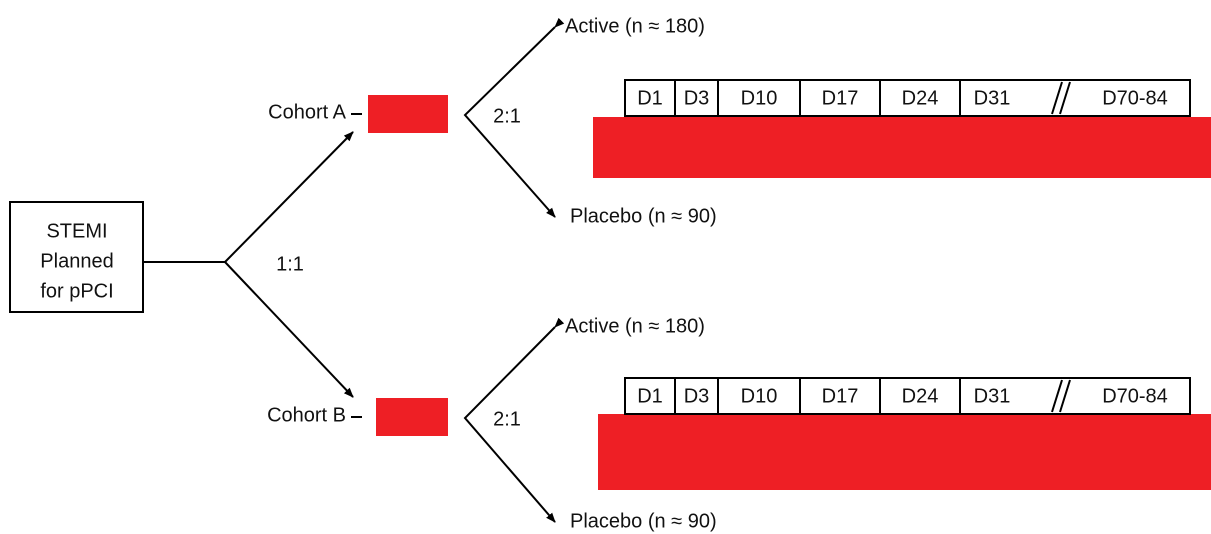 The height and width of the screenshot is (534, 1211). Describe the element at coordinates (290, 264) in the screenshot. I see `ratio: 1:1` at that location.